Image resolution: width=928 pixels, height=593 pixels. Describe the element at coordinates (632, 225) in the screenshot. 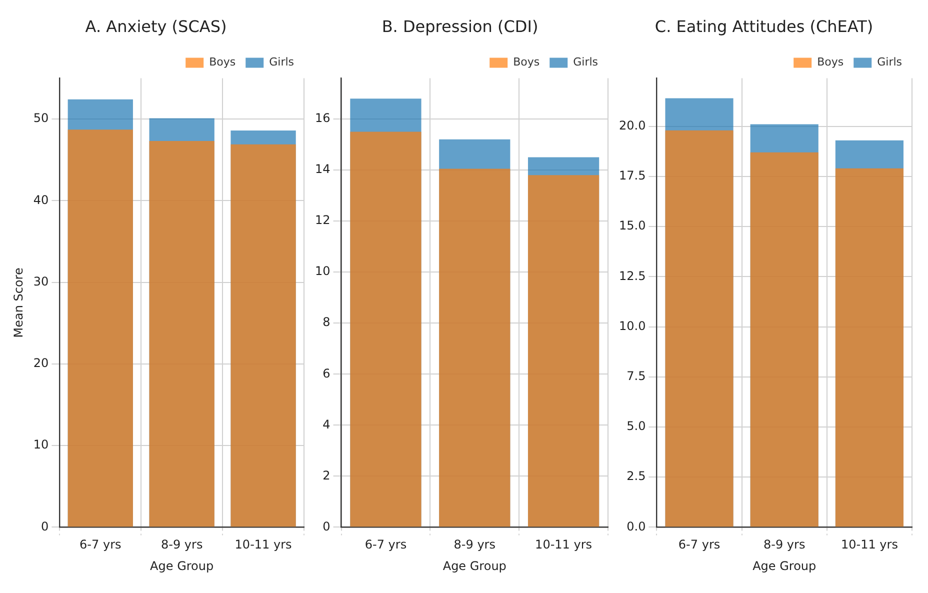

I see `y-tick-label: 15.0` at that location.